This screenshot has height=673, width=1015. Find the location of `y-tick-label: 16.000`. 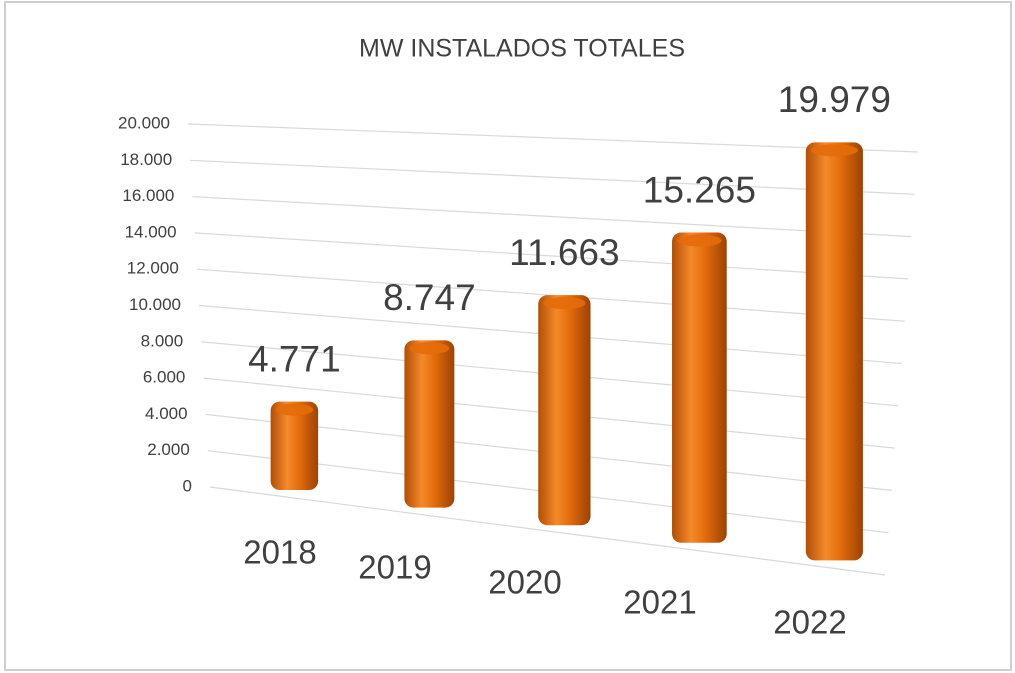

y-tick-label: 16.000 is located at coordinates (148, 195).